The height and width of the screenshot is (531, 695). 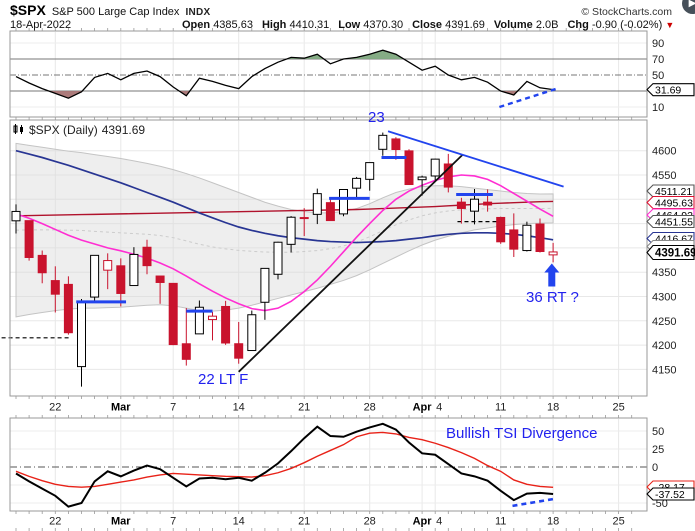 I want to click on annotation-low-count: 22 LT F, so click(x=223, y=379).